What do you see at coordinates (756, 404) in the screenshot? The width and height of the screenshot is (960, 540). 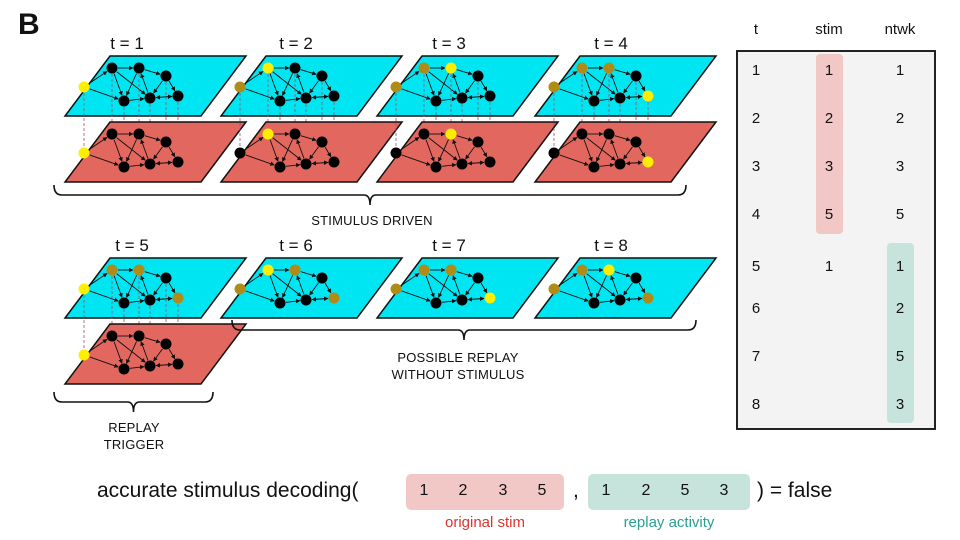 I see `table-cell-t: 8` at bounding box center [756, 404].